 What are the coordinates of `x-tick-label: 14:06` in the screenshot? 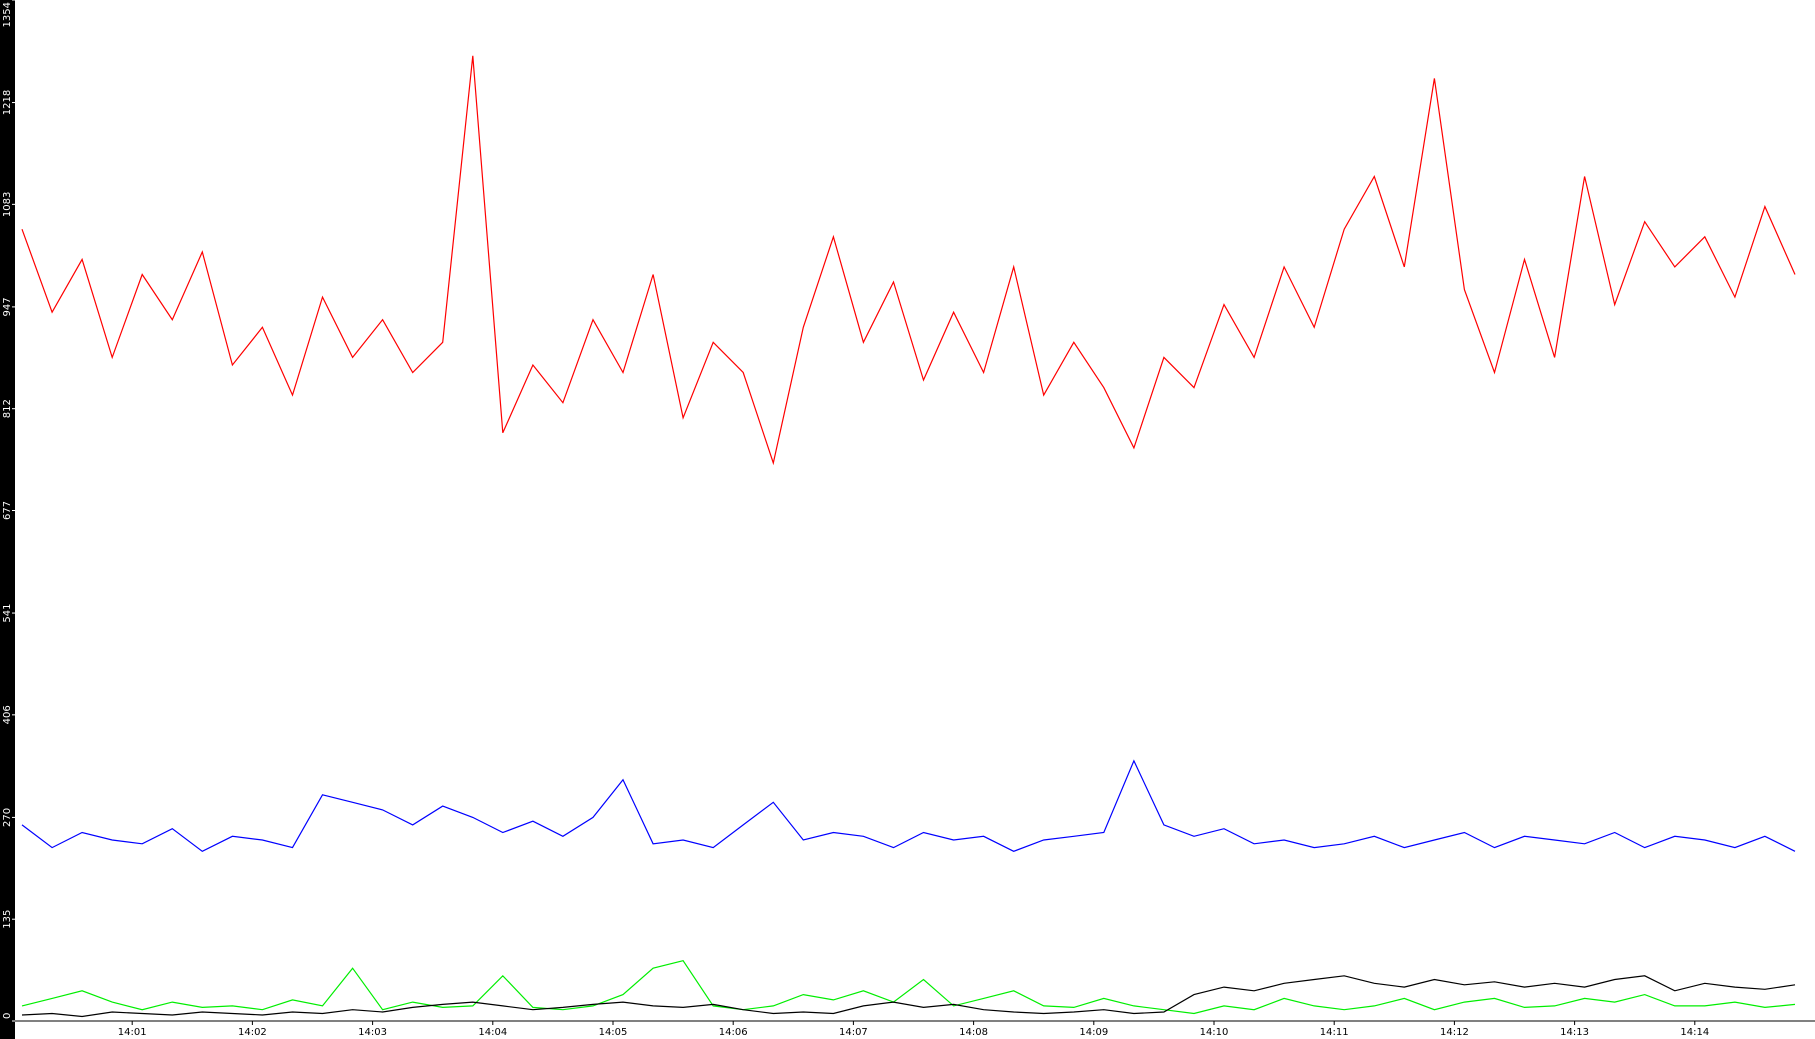 It's located at (733, 1032).